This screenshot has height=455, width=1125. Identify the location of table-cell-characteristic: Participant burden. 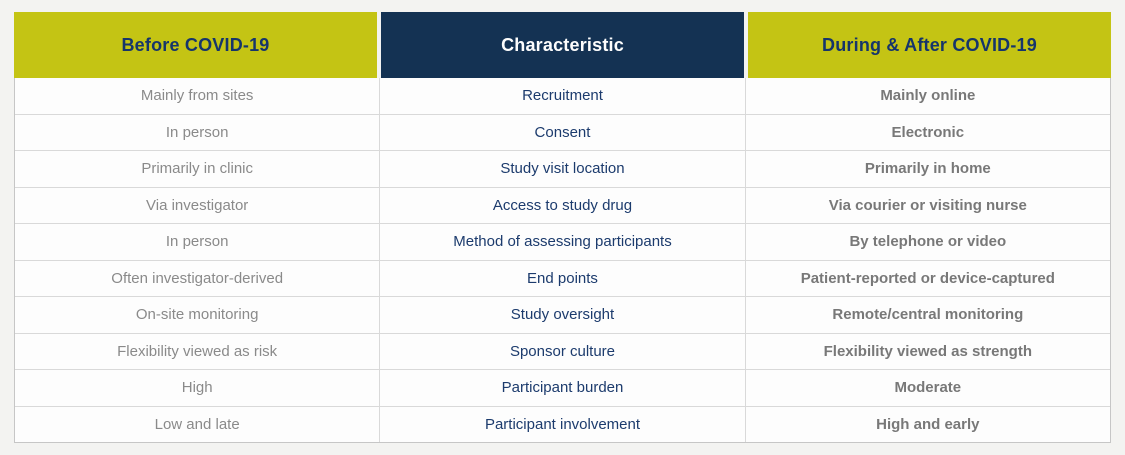
(562, 388).